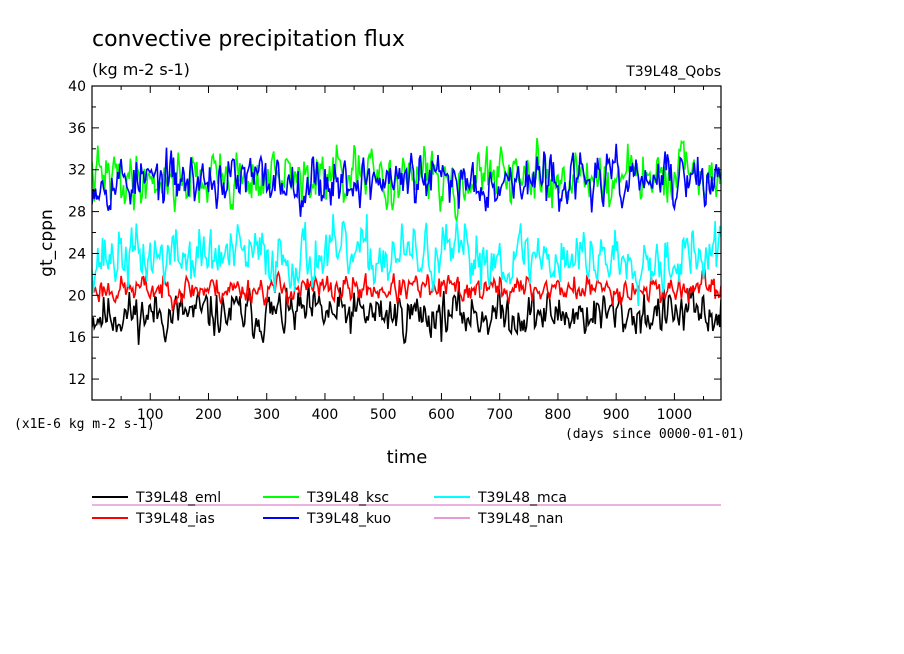  Describe the element at coordinates (77, 87) in the screenshot. I see `y-tick-label: 40` at that location.